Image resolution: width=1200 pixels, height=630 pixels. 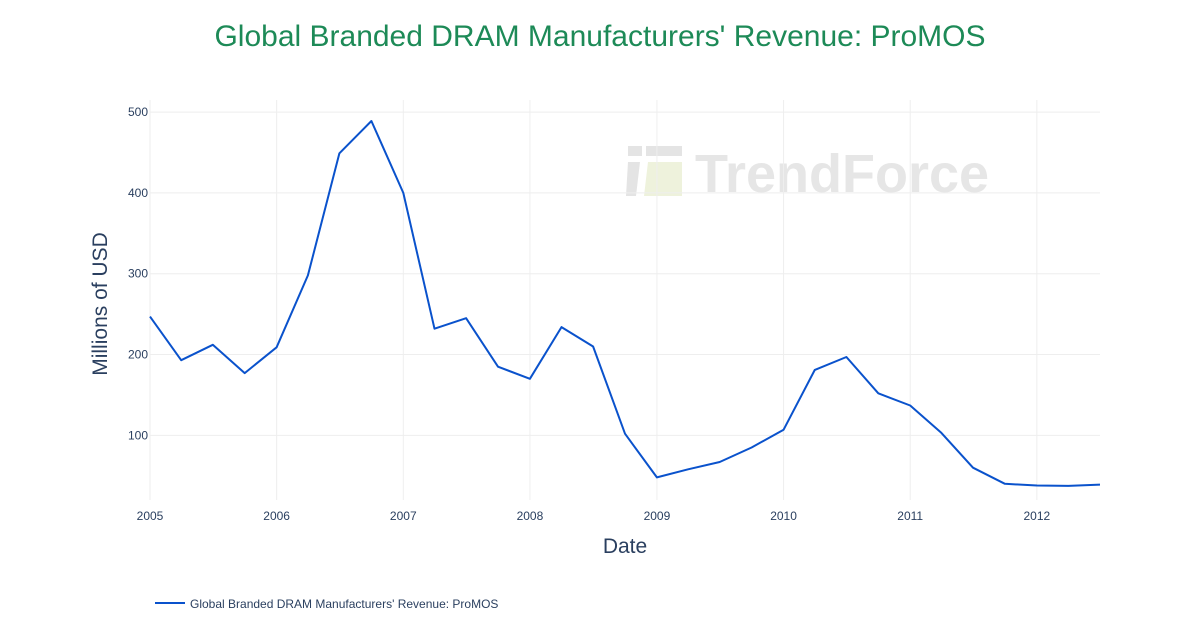 I want to click on x-tick-label: 2009, so click(x=657, y=516).